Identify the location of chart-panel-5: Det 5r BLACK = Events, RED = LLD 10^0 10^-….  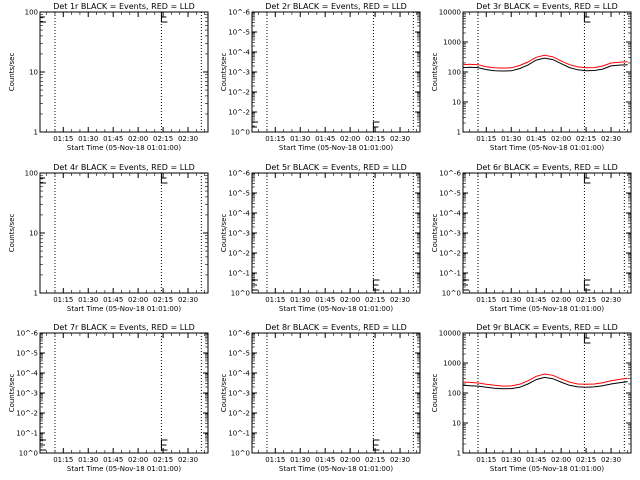
(320, 238).